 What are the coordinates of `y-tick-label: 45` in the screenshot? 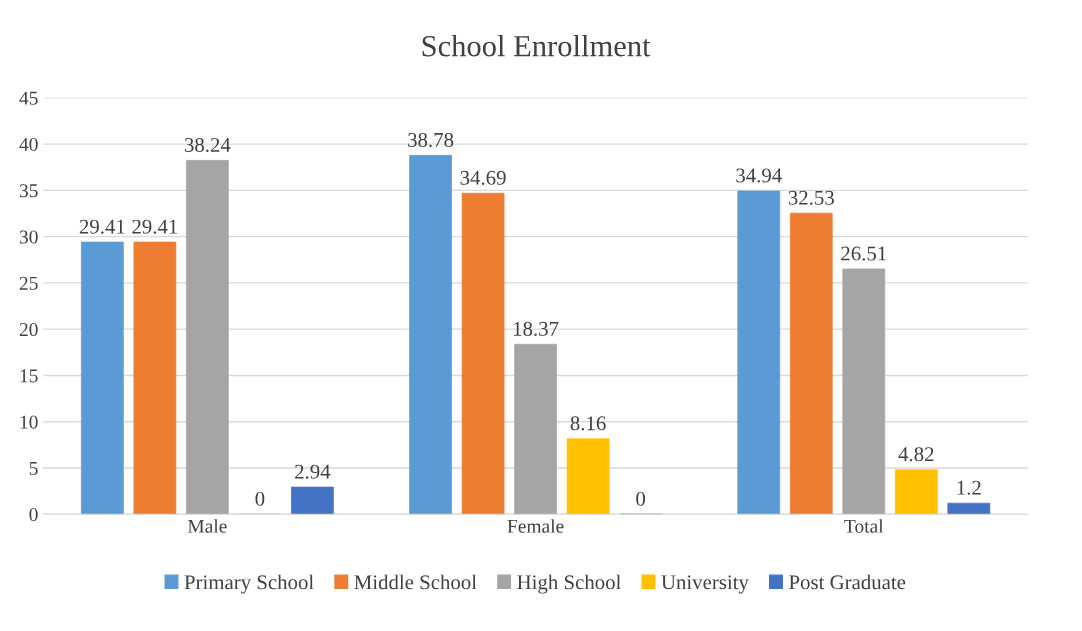 It's located at (28, 98).